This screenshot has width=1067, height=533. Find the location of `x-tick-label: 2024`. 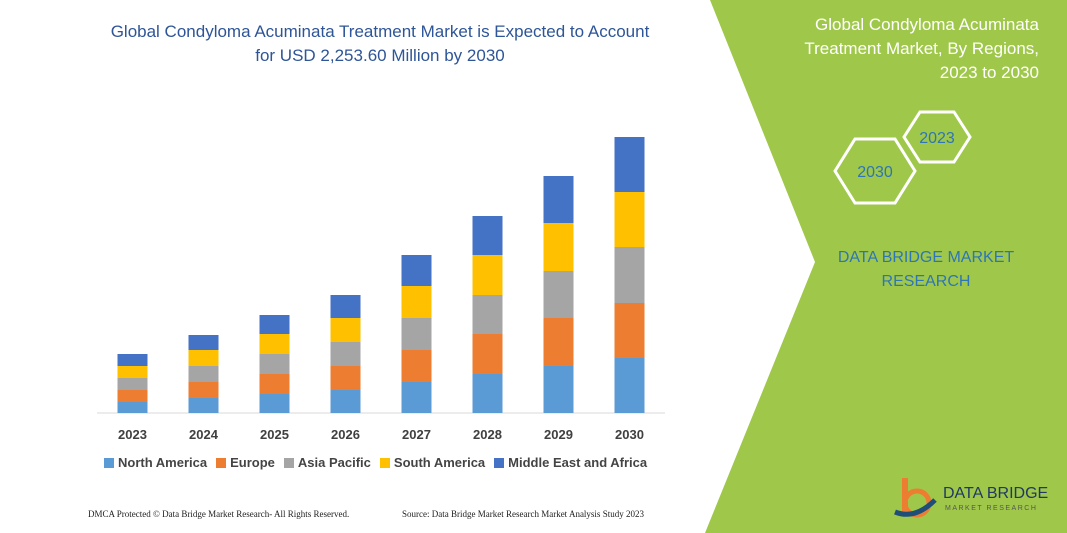

x-tick-label: 2024 is located at coordinates (204, 434).